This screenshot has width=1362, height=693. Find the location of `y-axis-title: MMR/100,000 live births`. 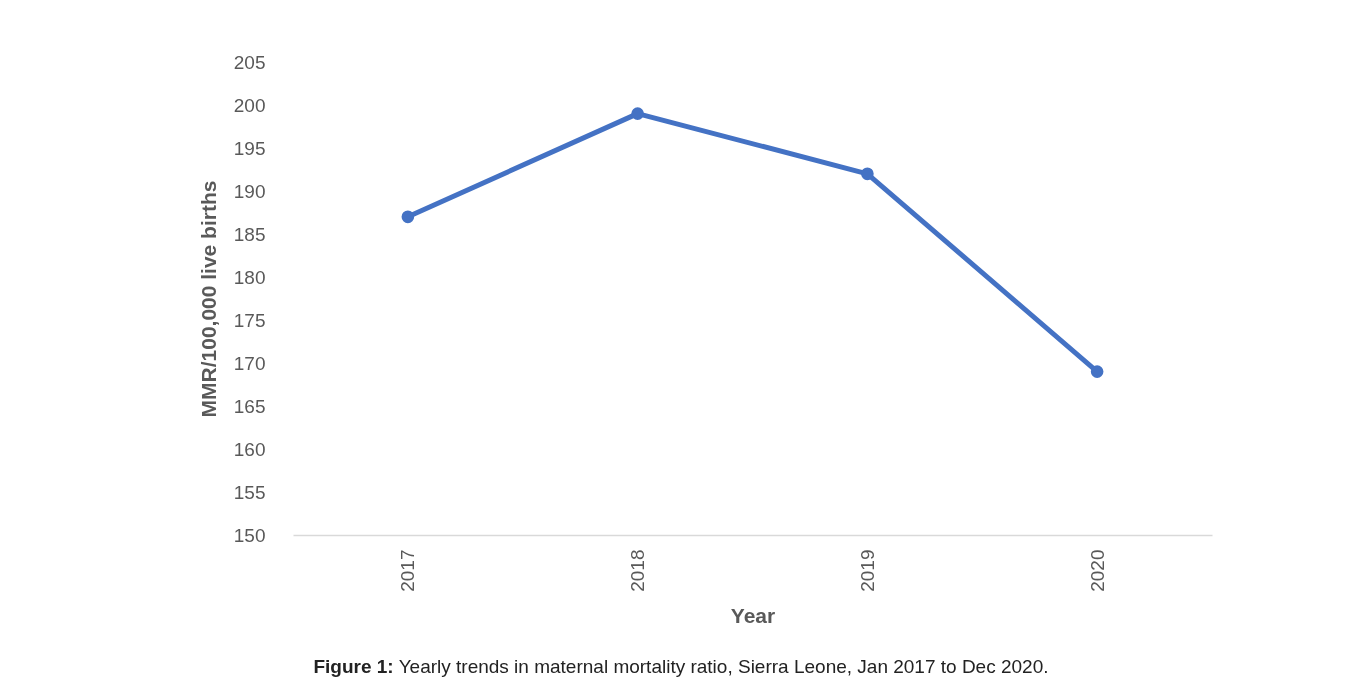

y-axis-title: MMR/100,000 live births is located at coordinates (208, 299).